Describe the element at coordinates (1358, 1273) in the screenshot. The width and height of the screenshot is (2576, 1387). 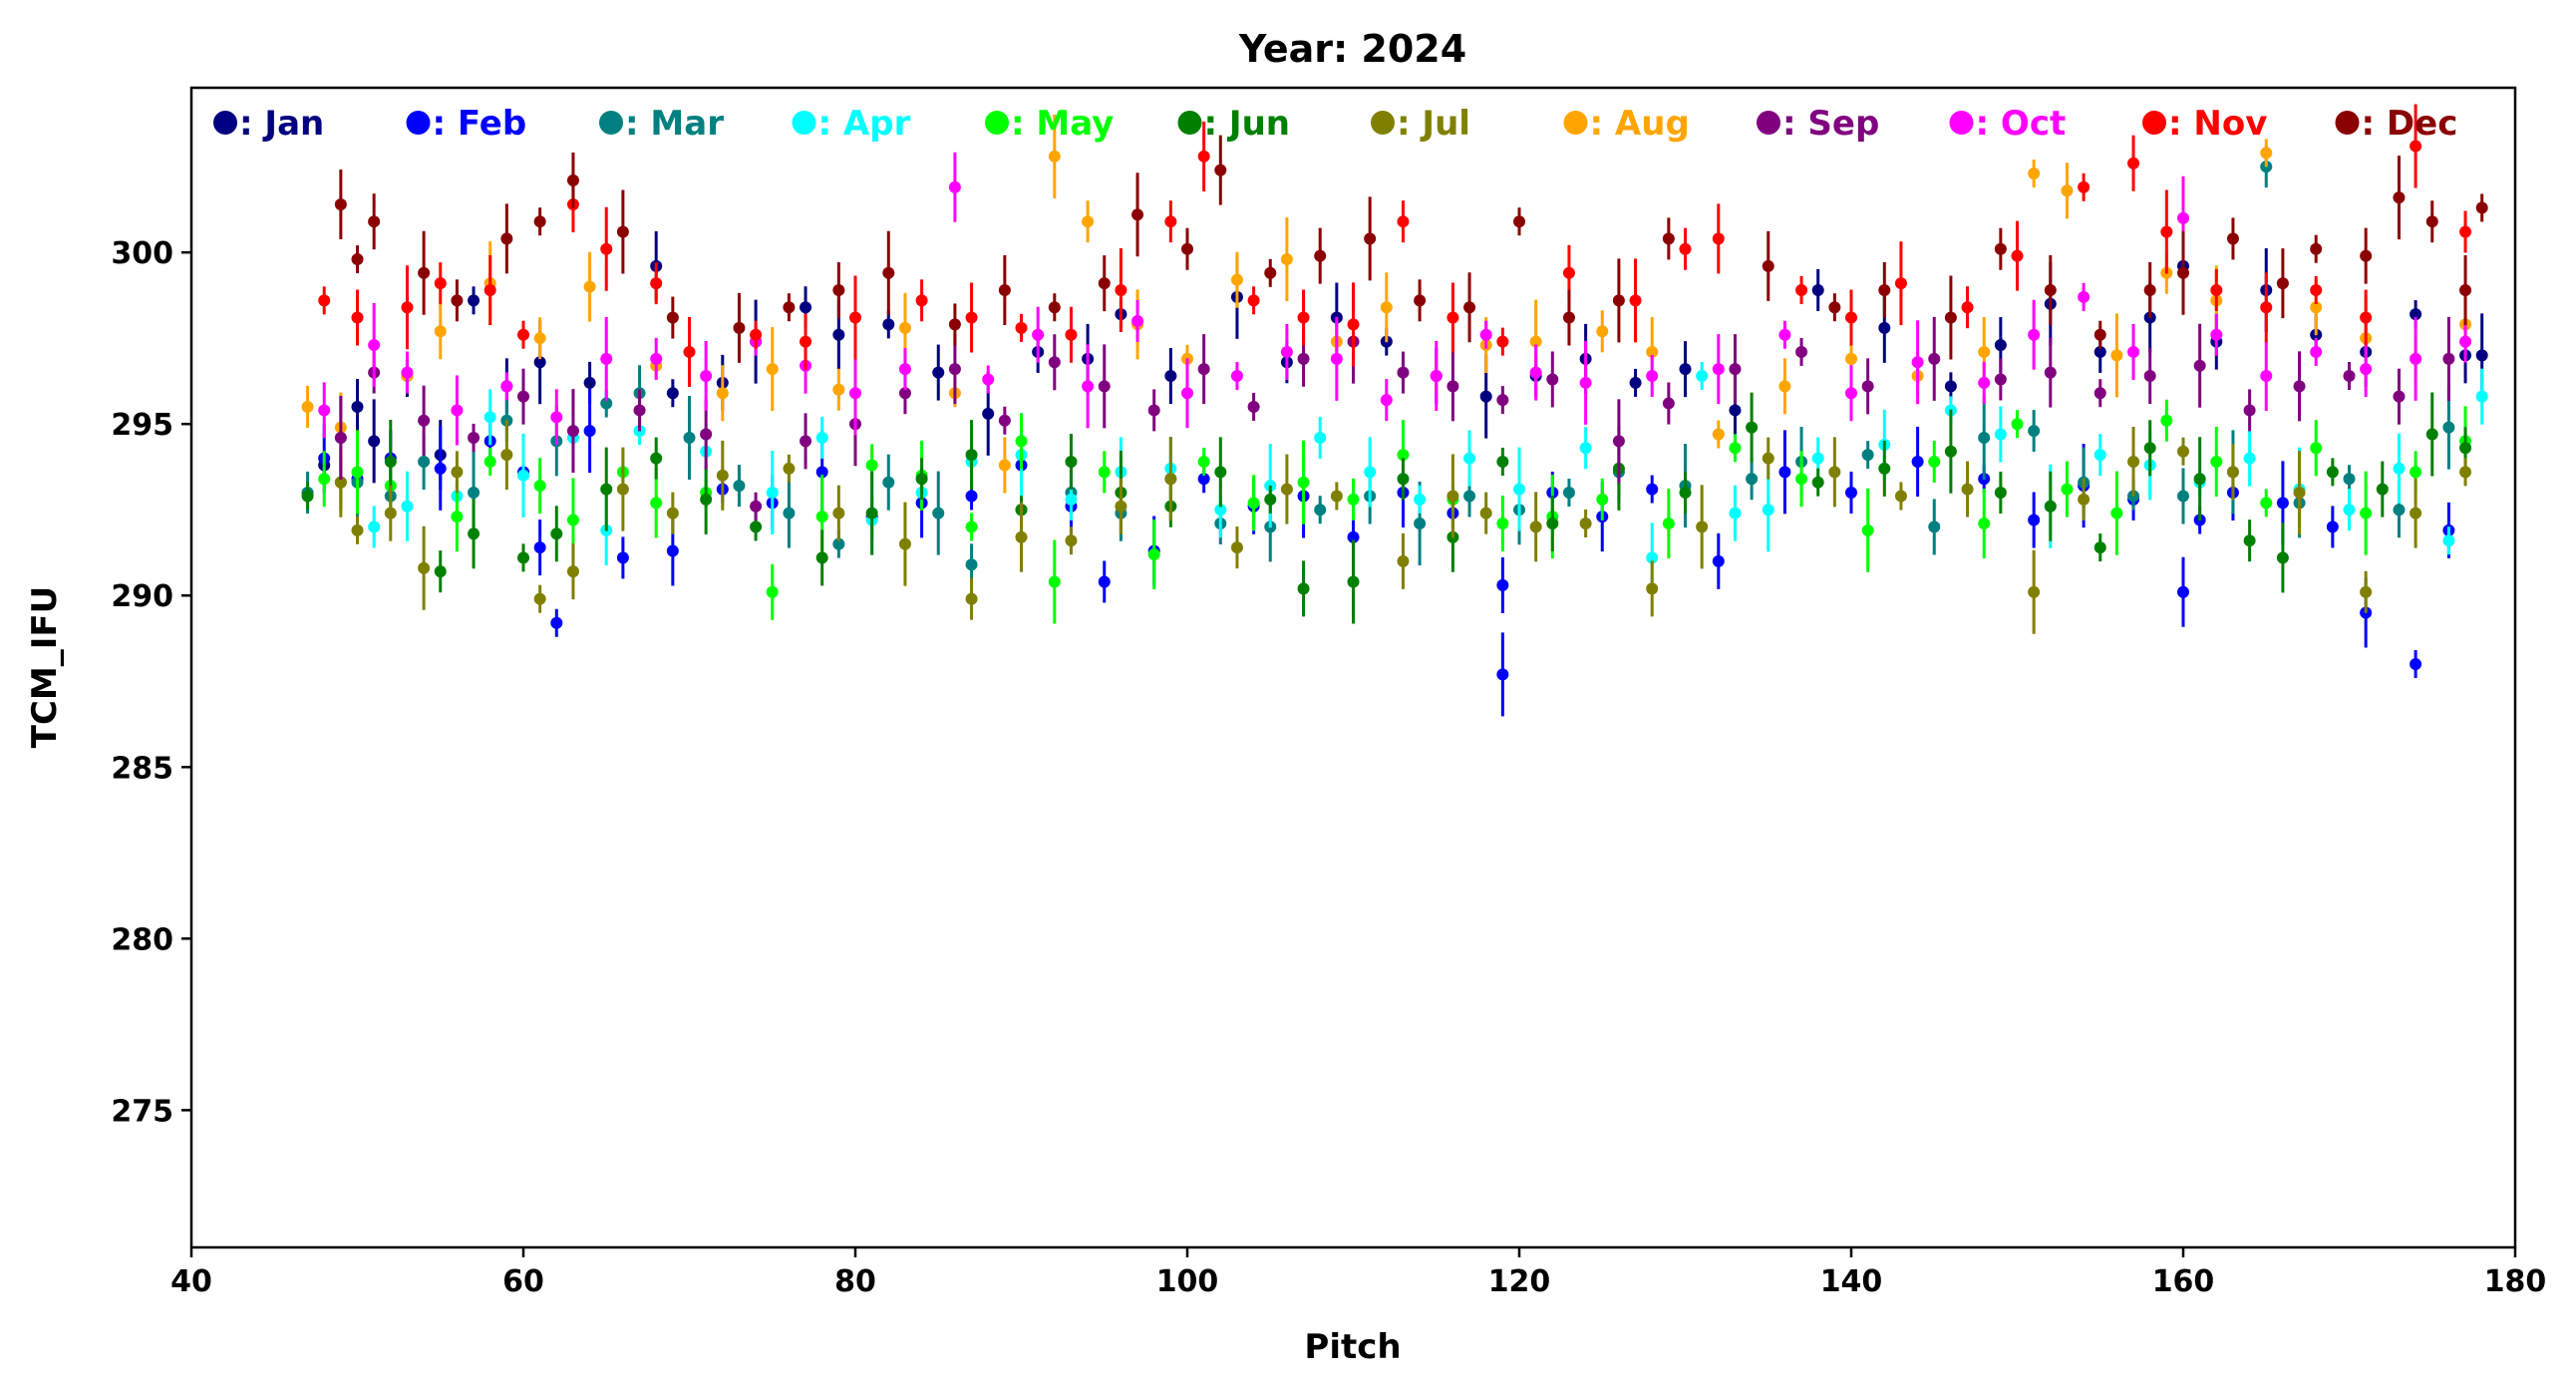
I see `x-axis: 40 60 80 100 120 140 160 180` at that location.